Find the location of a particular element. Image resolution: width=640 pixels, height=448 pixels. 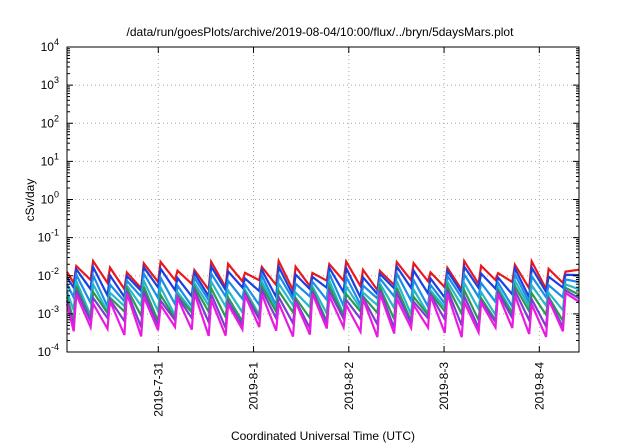

x-tick-label: 2019-8-2 is located at coordinates (349, 386).